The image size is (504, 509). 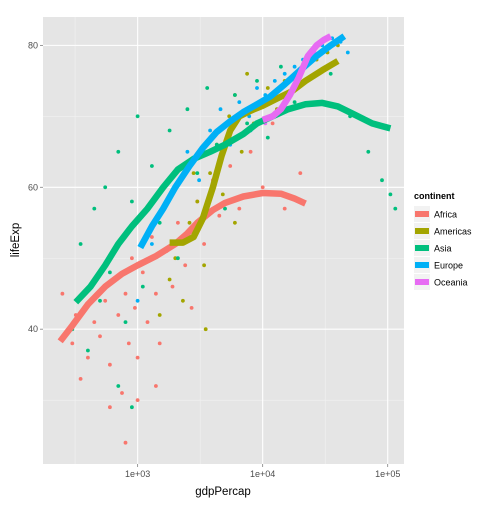 I want to click on legend-label-africa: Africa, so click(x=445, y=215).